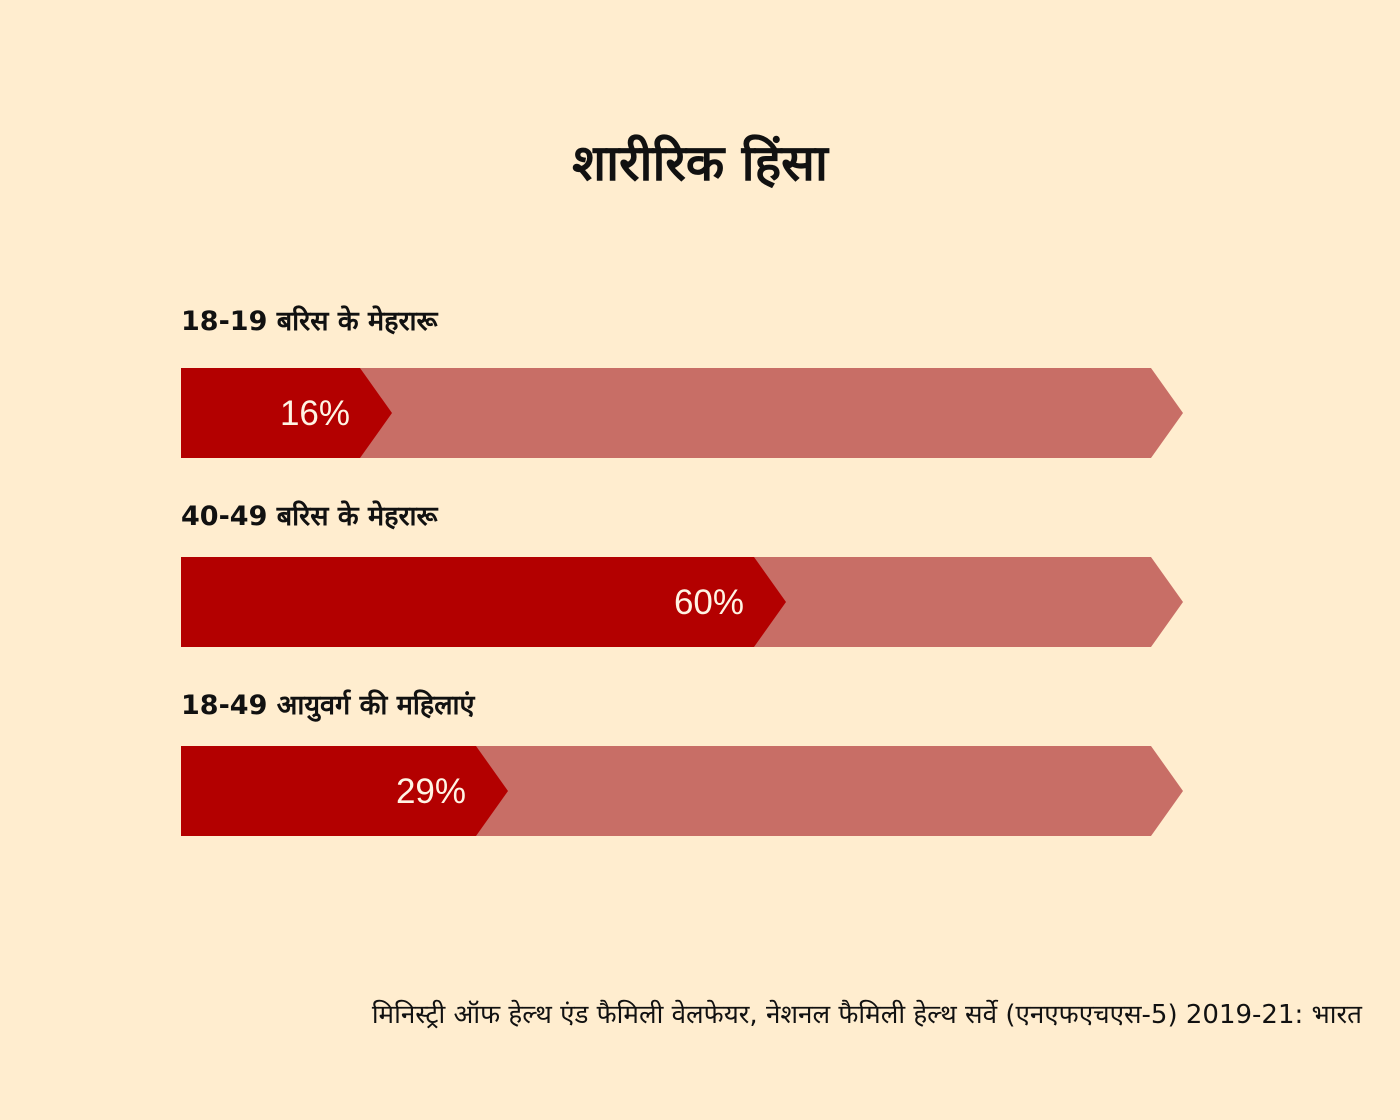 The height and width of the screenshot is (1120, 1400). Describe the element at coordinates (309, 321) in the screenshot. I see `category-label: 18-19 बरिस के मेहरारू` at that location.